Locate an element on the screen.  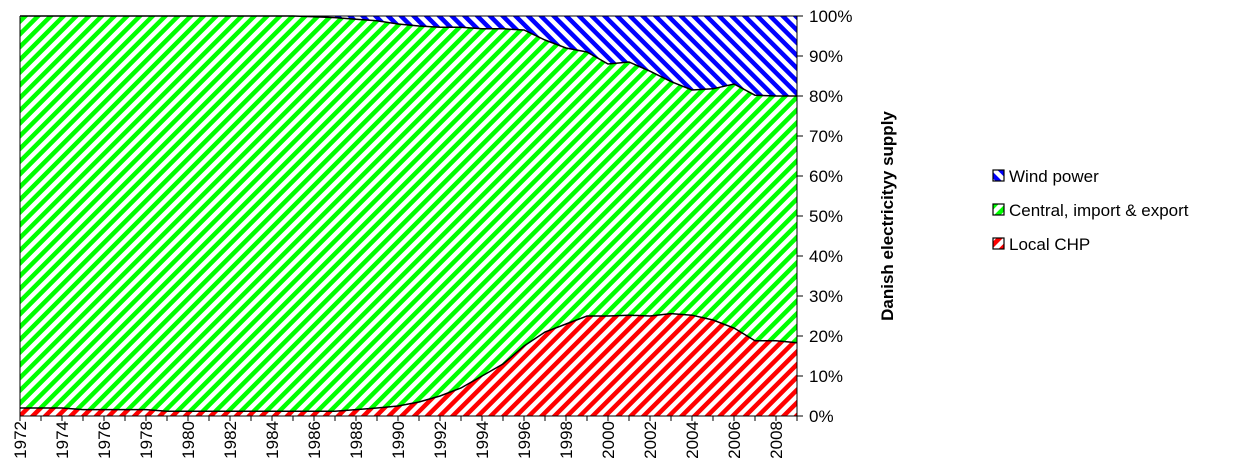
y-tick-label: 10% is located at coordinates (826, 376).